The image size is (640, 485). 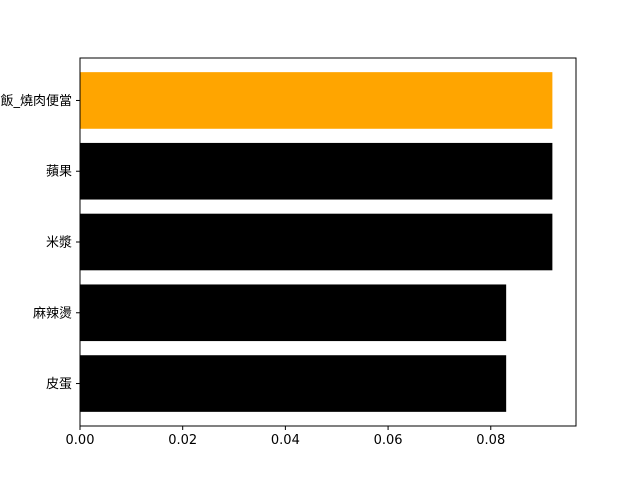 What do you see at coordinates (285, 440) in the screenshot?
I see `x-tick-label-2: 0.04` at bounding box center [285, 440].